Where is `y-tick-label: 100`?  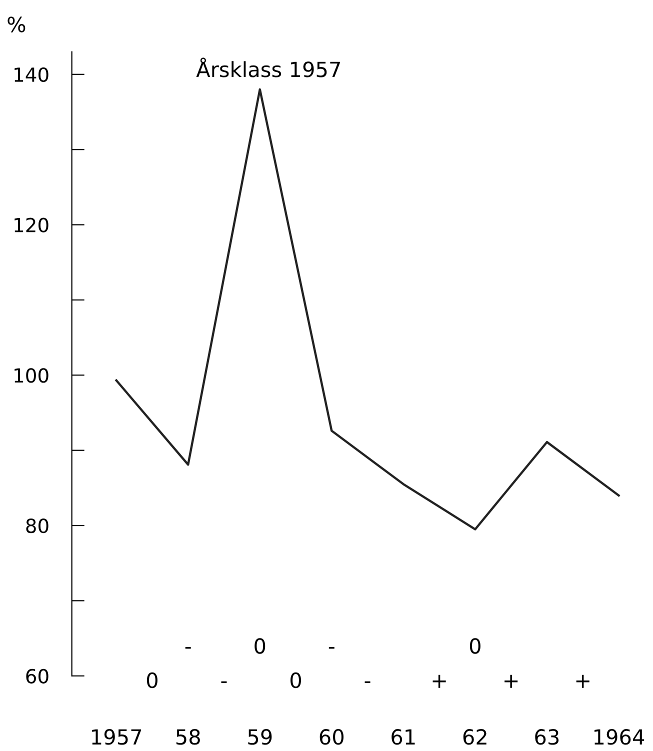 y-tick-label: 100 is located at coordinates (31, 375).